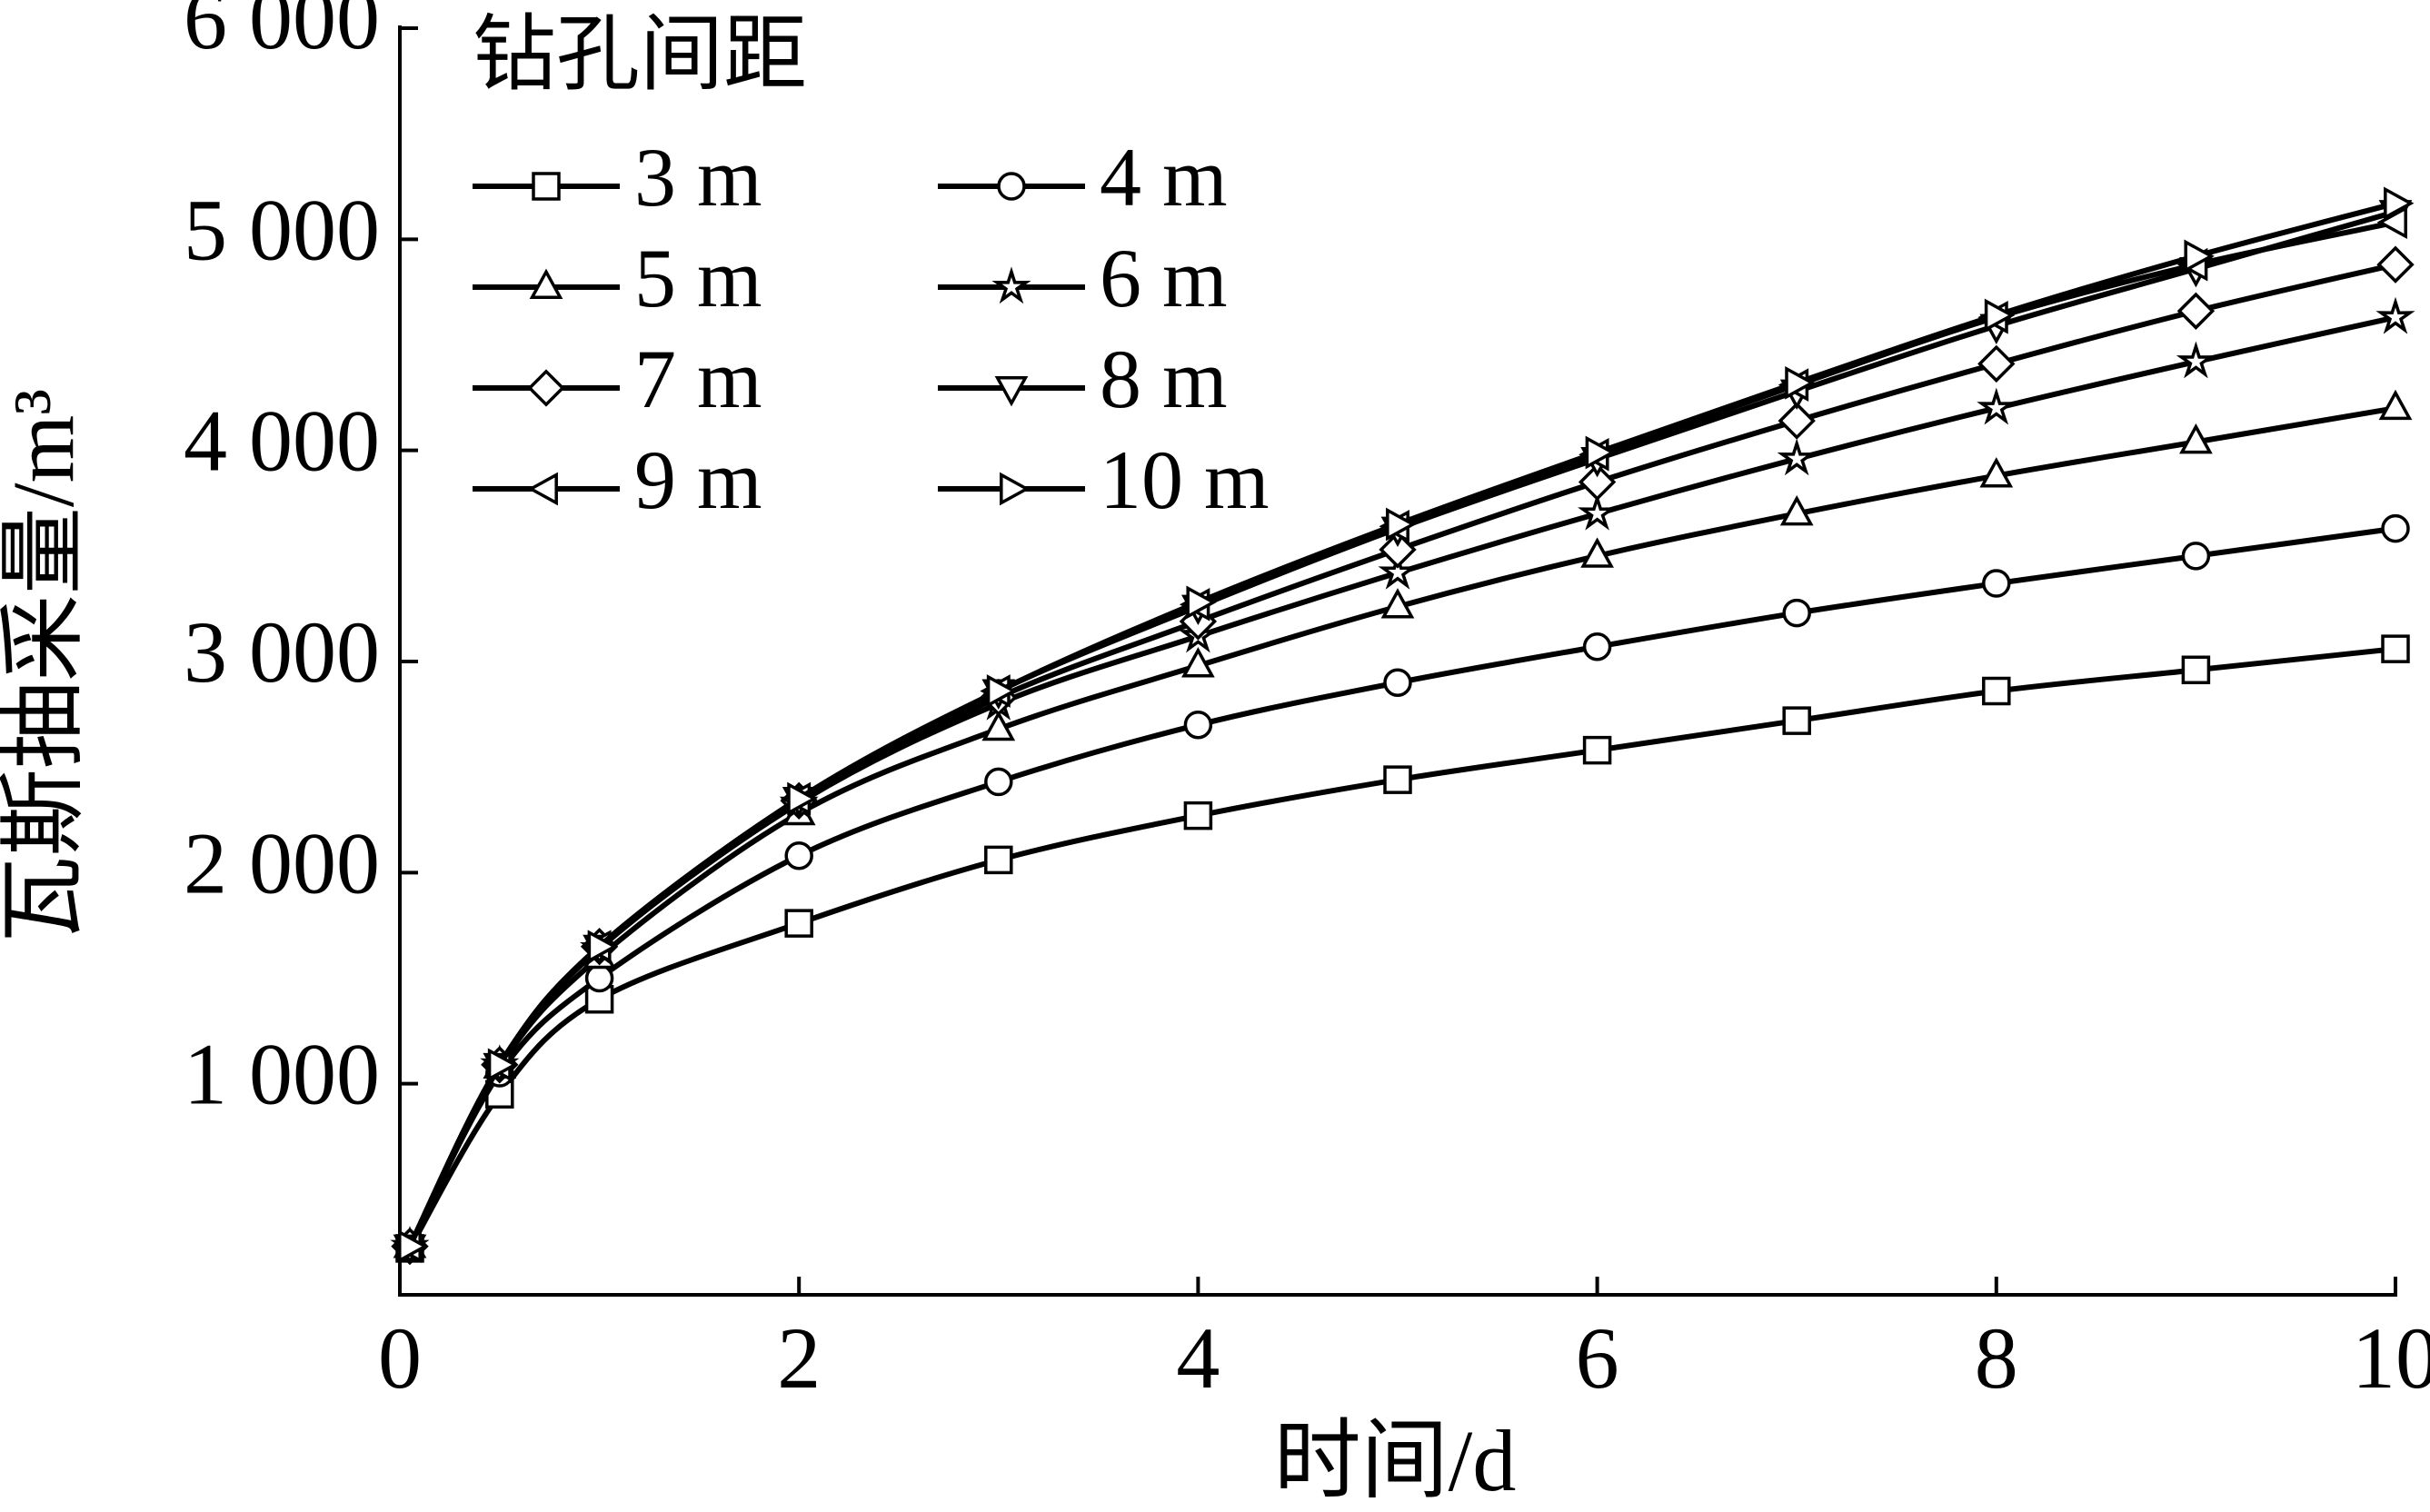  I want to click on legend-label: 9 m, so click(698, 479).